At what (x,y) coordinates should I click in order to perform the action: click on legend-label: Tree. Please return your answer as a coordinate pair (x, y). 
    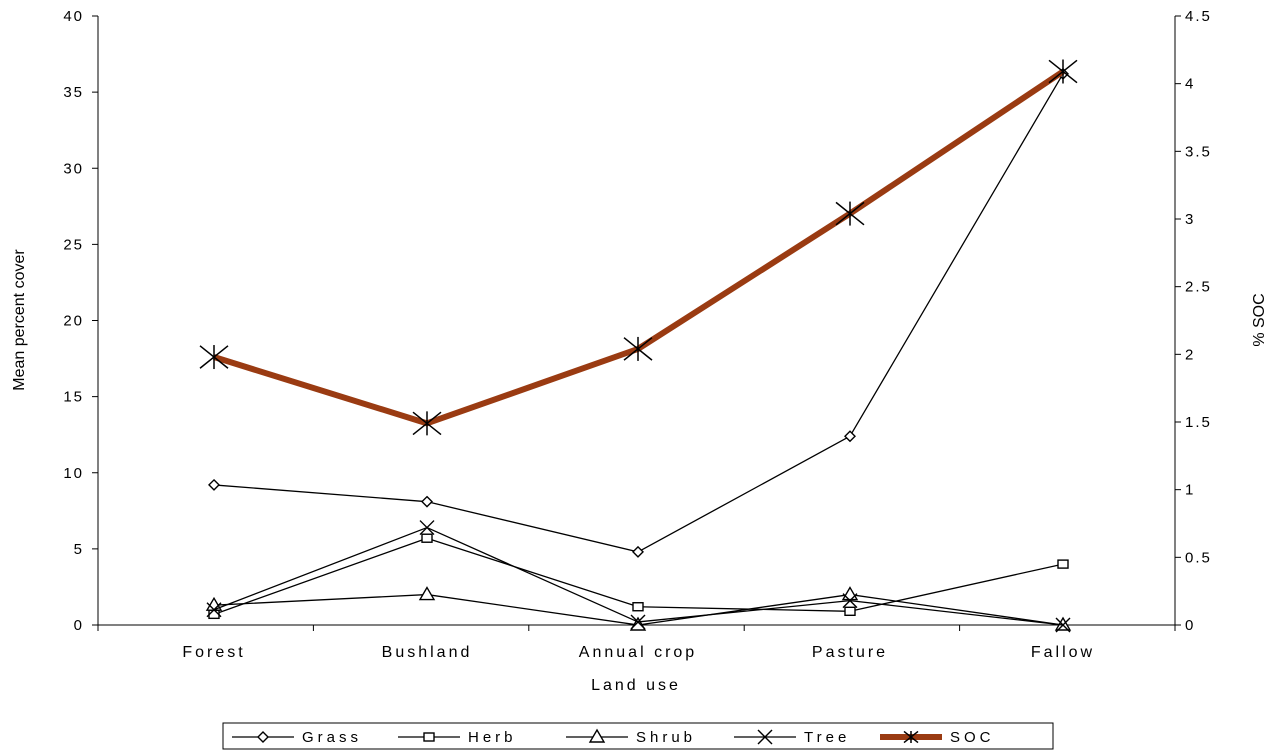
    Looking at the image, I should click on (827, 737).